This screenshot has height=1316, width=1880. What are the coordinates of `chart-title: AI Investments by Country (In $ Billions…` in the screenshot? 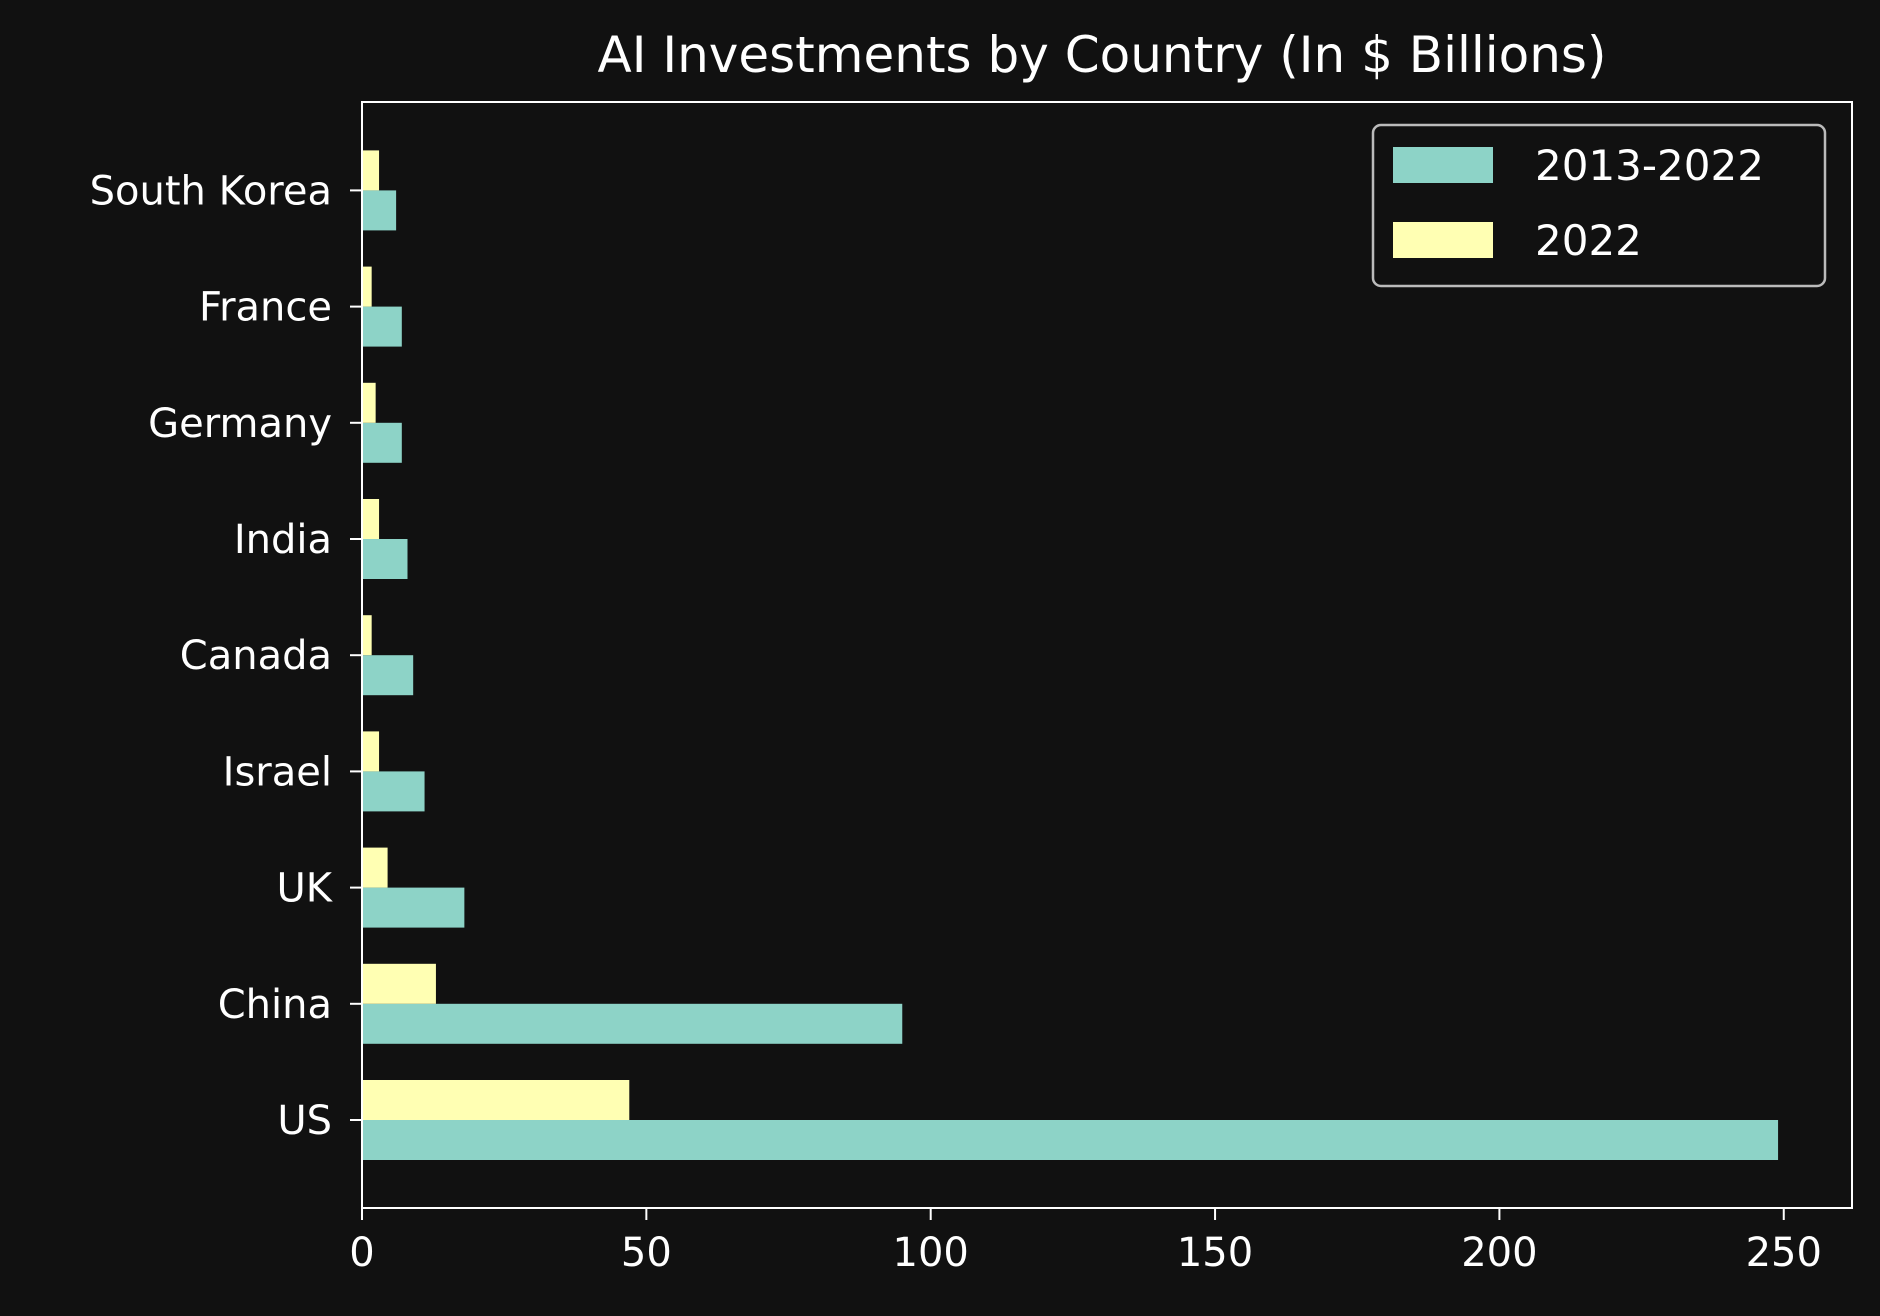 It's located at (1102, 55).